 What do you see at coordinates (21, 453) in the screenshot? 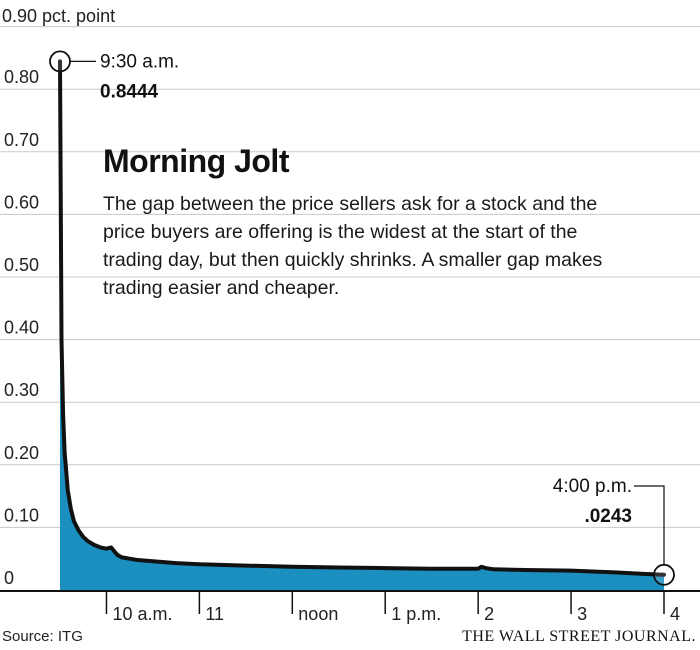
I see `y-tick-label: 0.20` at bounding box center [21, 453].